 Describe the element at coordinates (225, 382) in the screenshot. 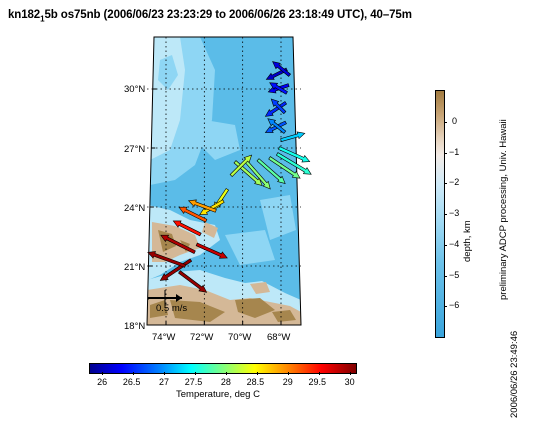

I see `temperature-tick-label: 28` at that location.